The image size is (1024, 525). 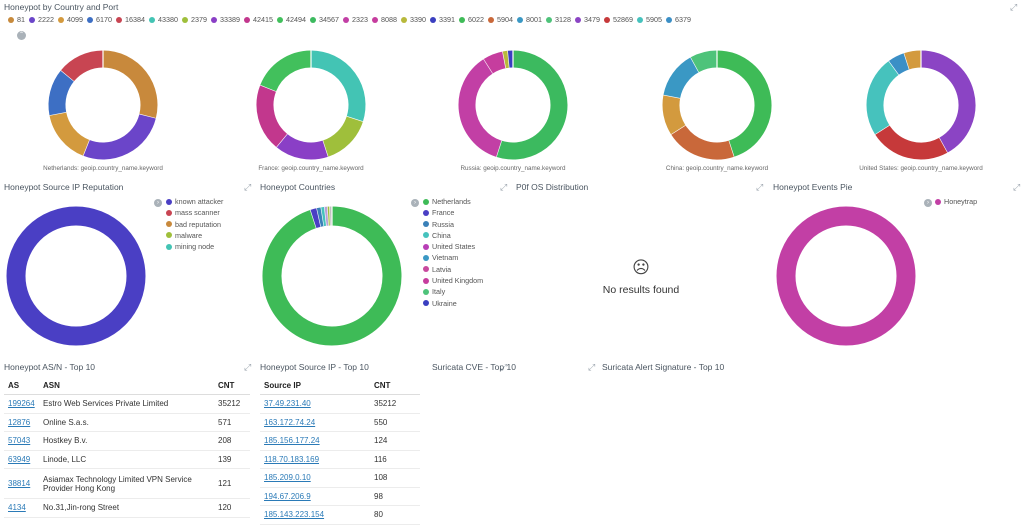 I want to click on legend-item: United Kingdom, so click(x=453, y=281).